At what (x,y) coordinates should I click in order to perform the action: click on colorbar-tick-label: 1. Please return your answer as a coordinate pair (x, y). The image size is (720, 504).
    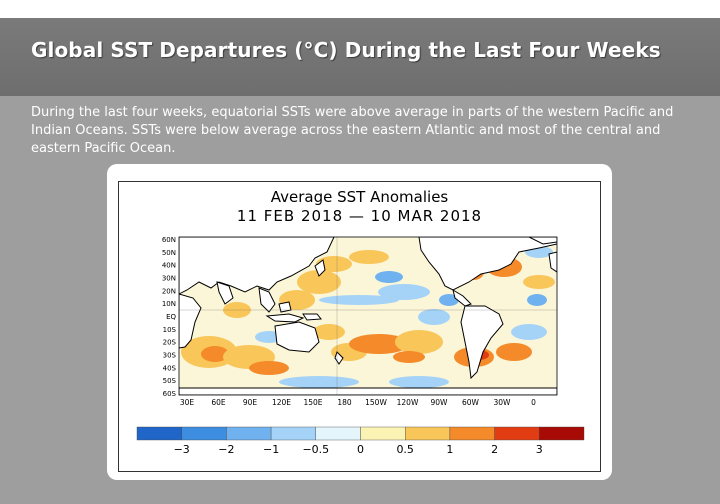
    Looking at the image, I should click on (449, 449).